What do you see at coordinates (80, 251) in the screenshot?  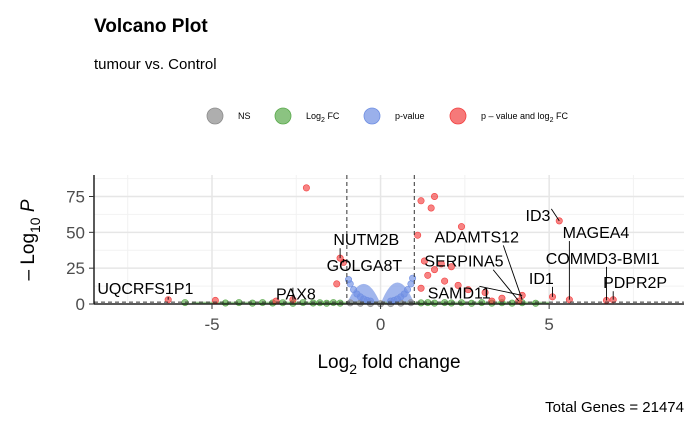 I see `y-axis-ticks: 0 25 50 75` at bounding box center [80, 251].